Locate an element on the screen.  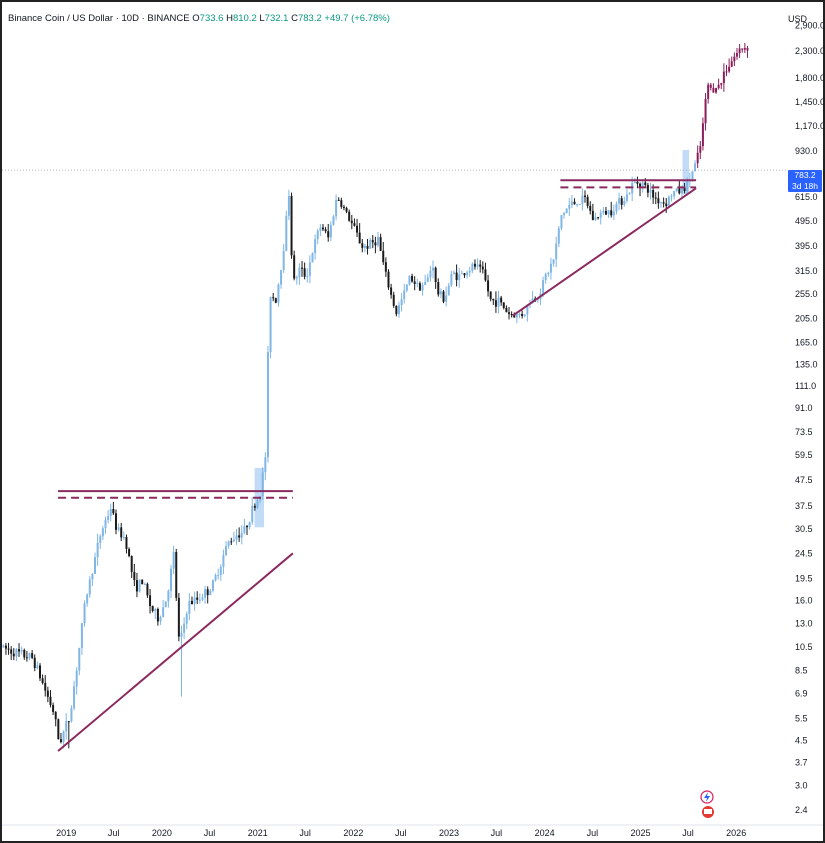
x-tick-label: 2021 is located at coordinates (258, 833).